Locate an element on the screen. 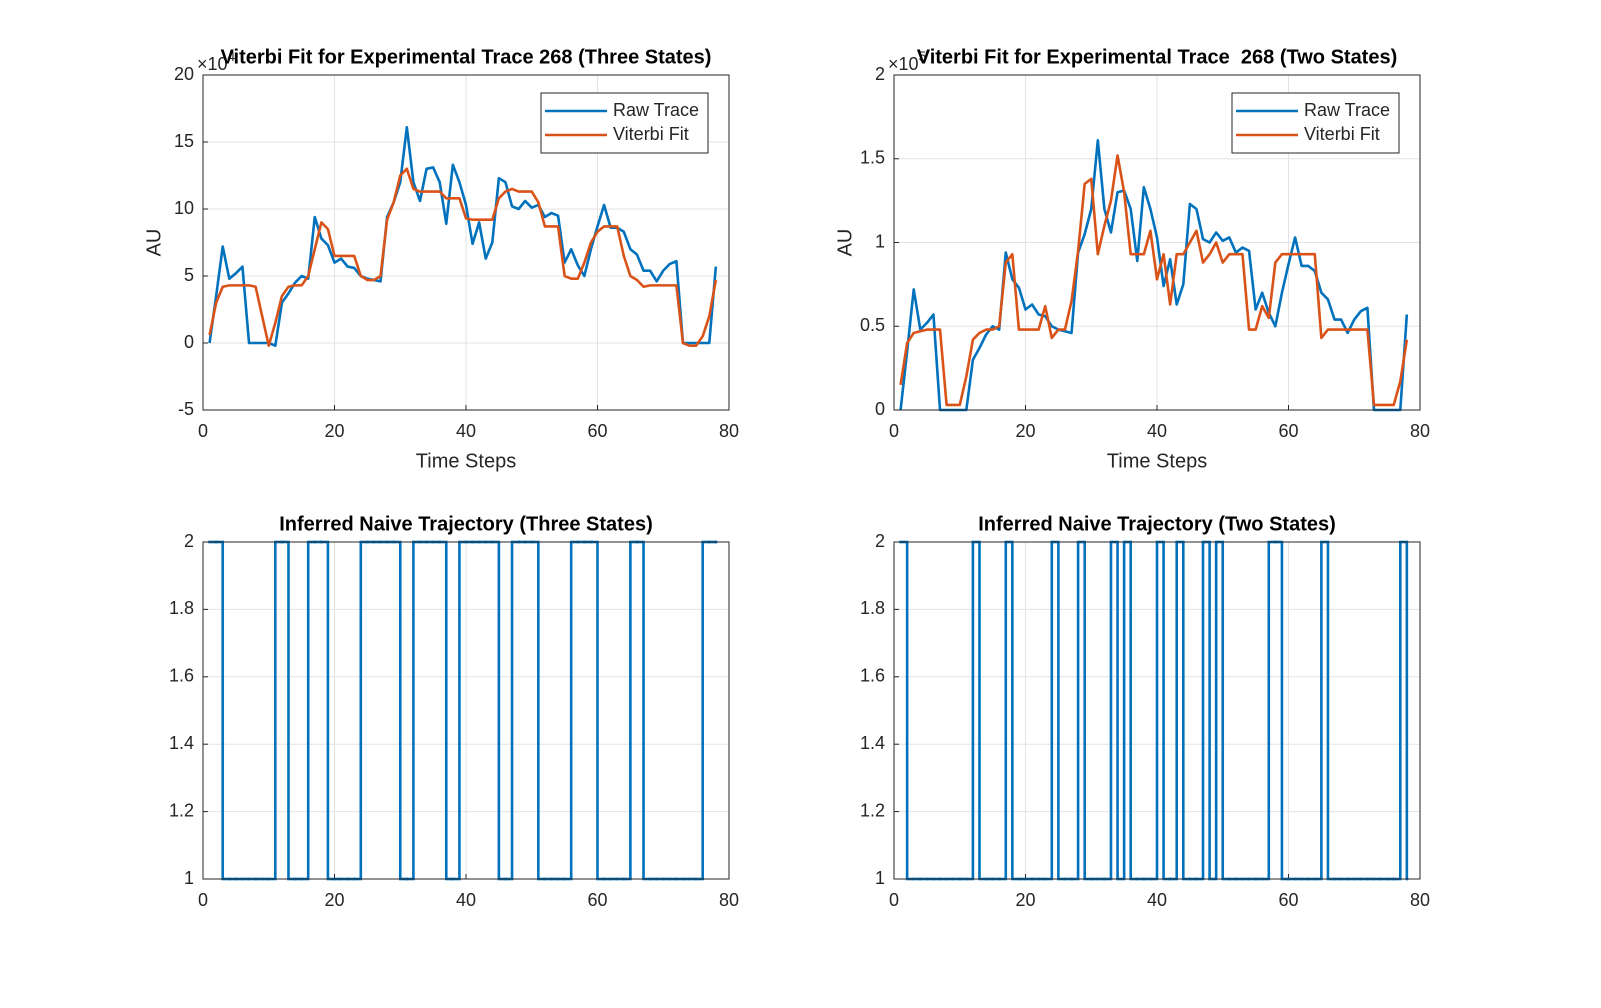  y-tick-label: -5 is located at coordinates (186, 409).